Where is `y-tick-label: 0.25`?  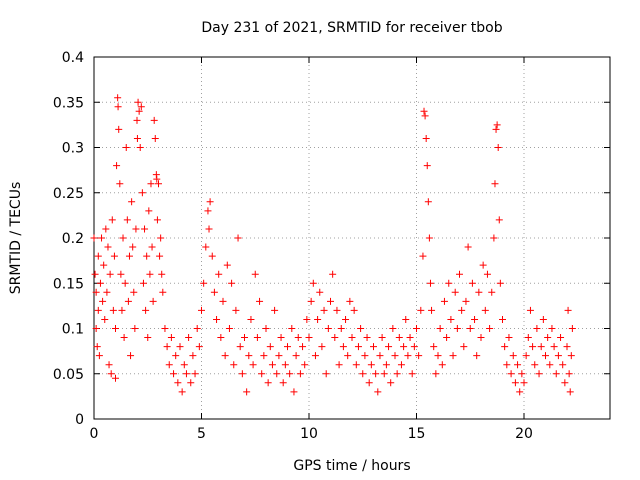 y-tick-label: 0.25 is located at coordinates (68, 194).